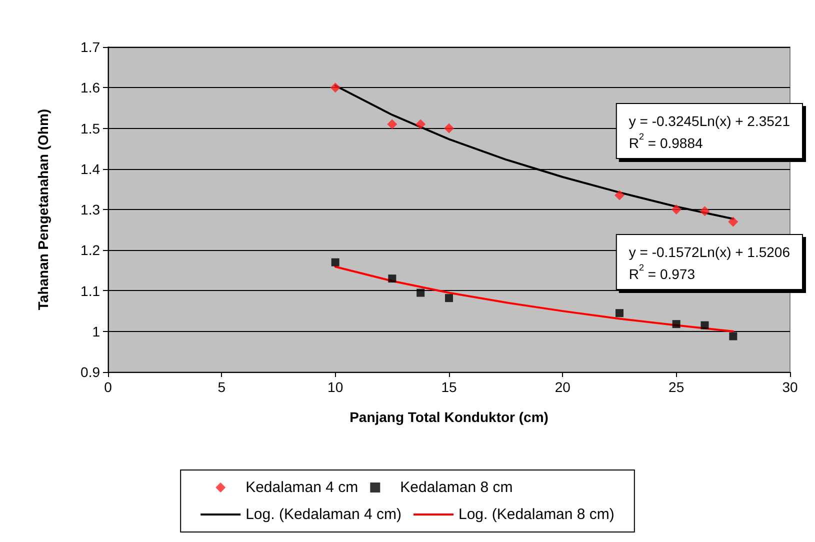 The image size is (815, 542). I want to click on x-tick-label: 5, so click(222, 387).